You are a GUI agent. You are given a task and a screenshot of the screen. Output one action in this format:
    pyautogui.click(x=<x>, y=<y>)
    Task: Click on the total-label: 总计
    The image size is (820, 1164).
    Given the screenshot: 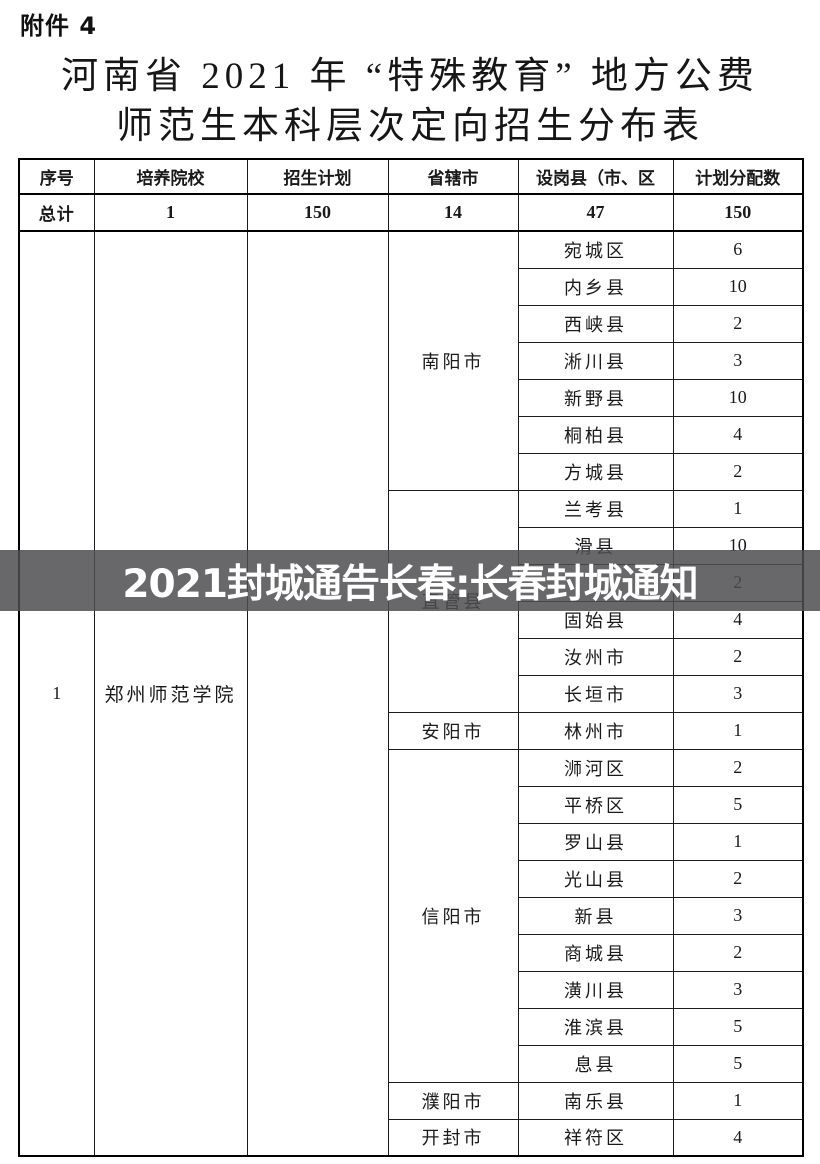 What is the action you would take?
    pyautogui.click(x=56, y=212)
    